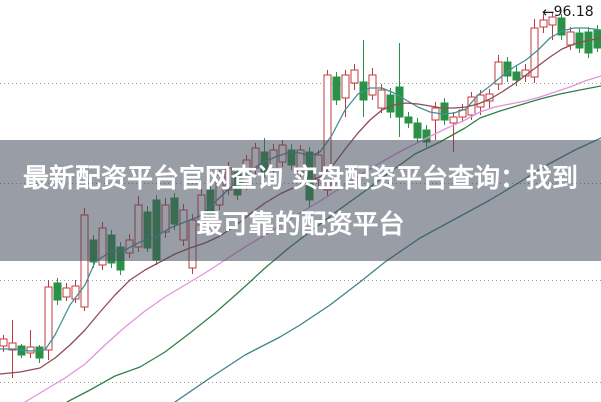  I want to click on overlay-title-line1: 最新配资平台官网查询 实盘配资平台查询：找到, so click(300, 179).